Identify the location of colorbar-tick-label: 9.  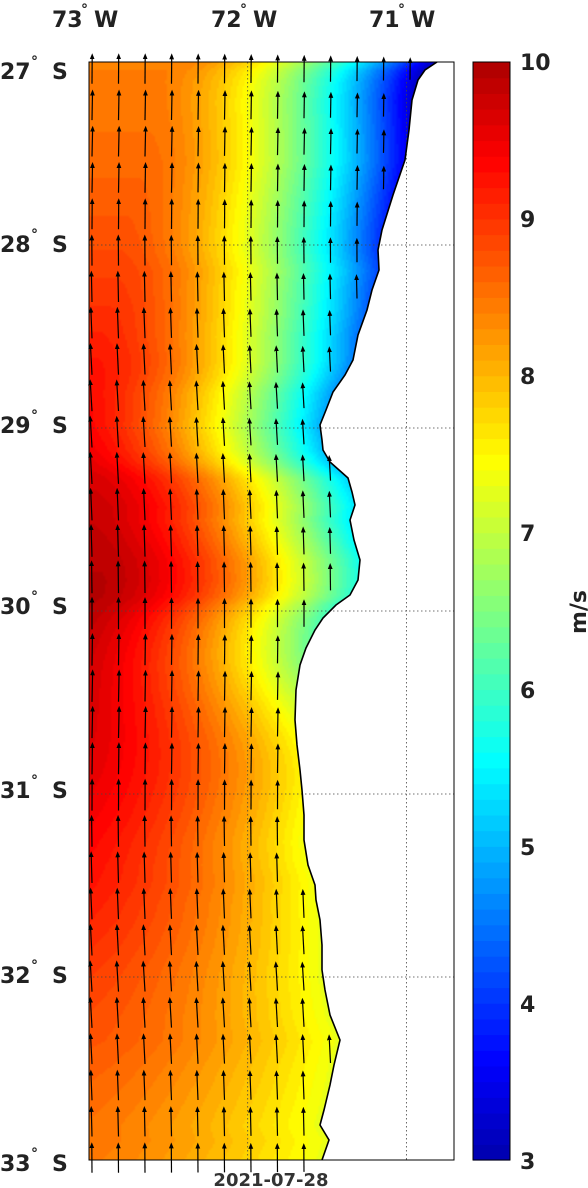
(527, 220).